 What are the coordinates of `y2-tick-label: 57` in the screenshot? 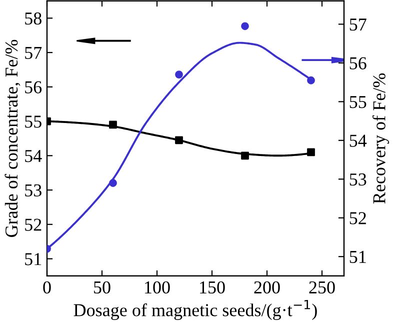 It's located at (358, 24).